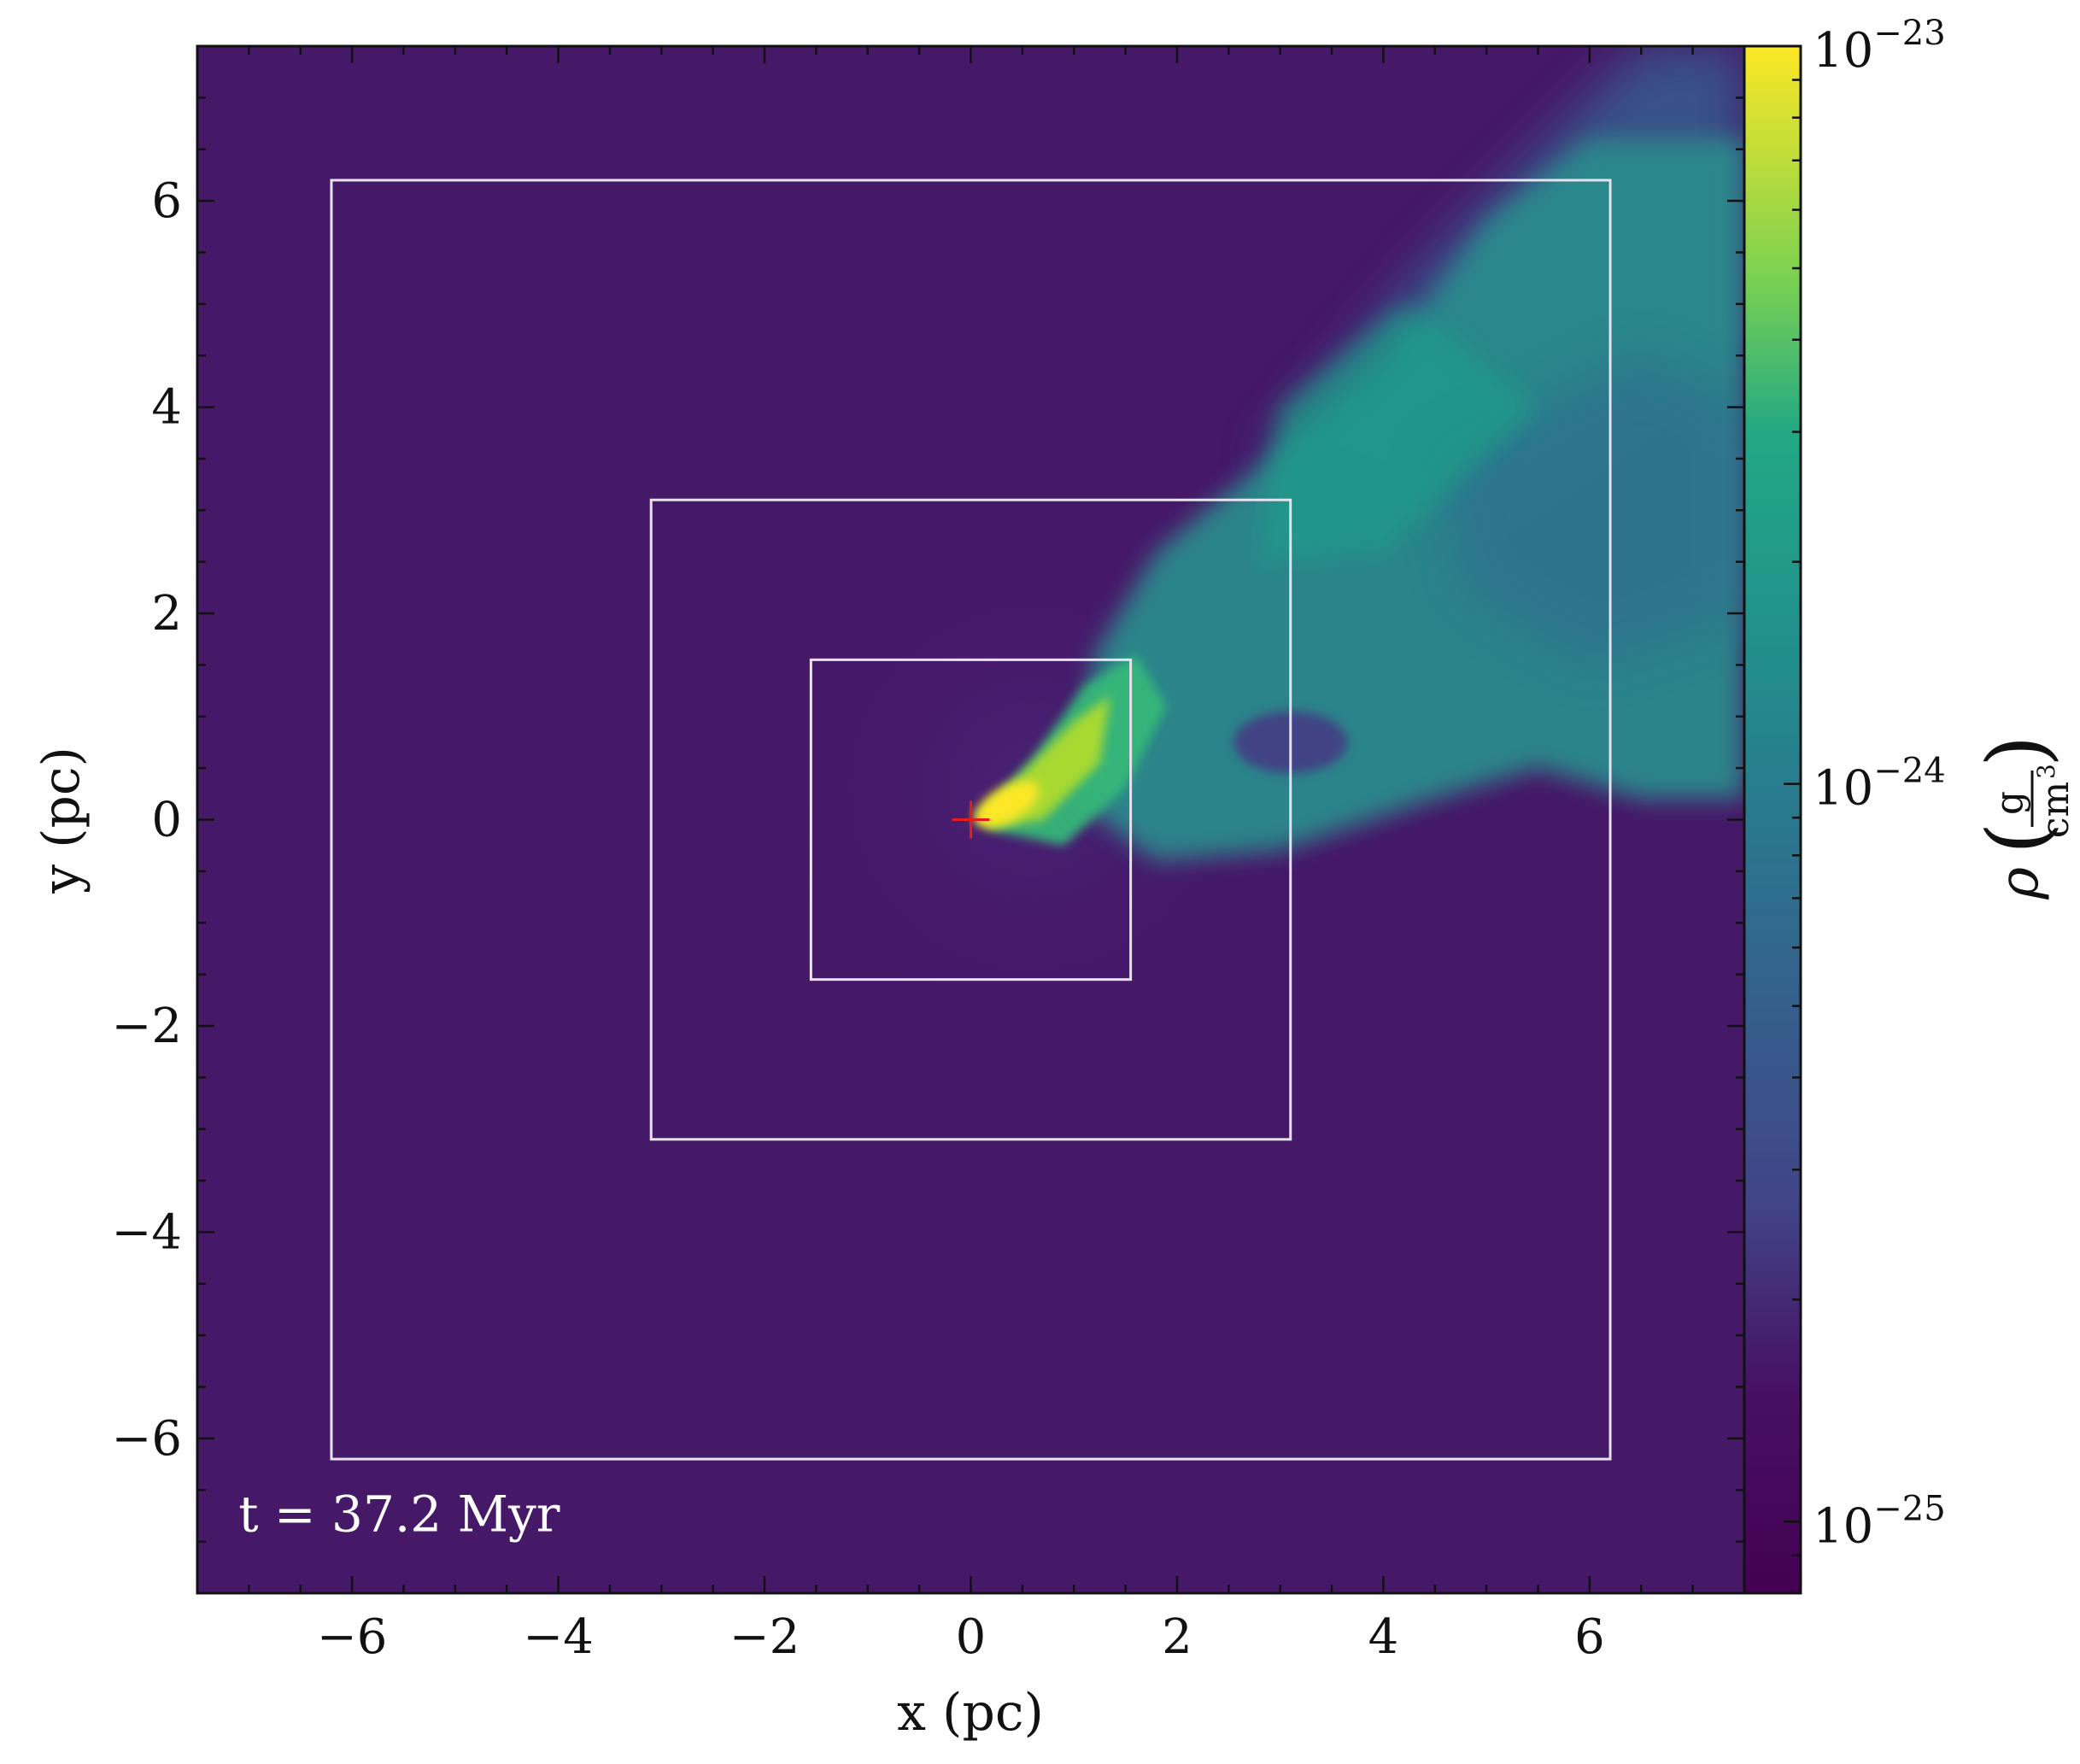  I want to click on colorbar-gradient, so click(1772, 819).